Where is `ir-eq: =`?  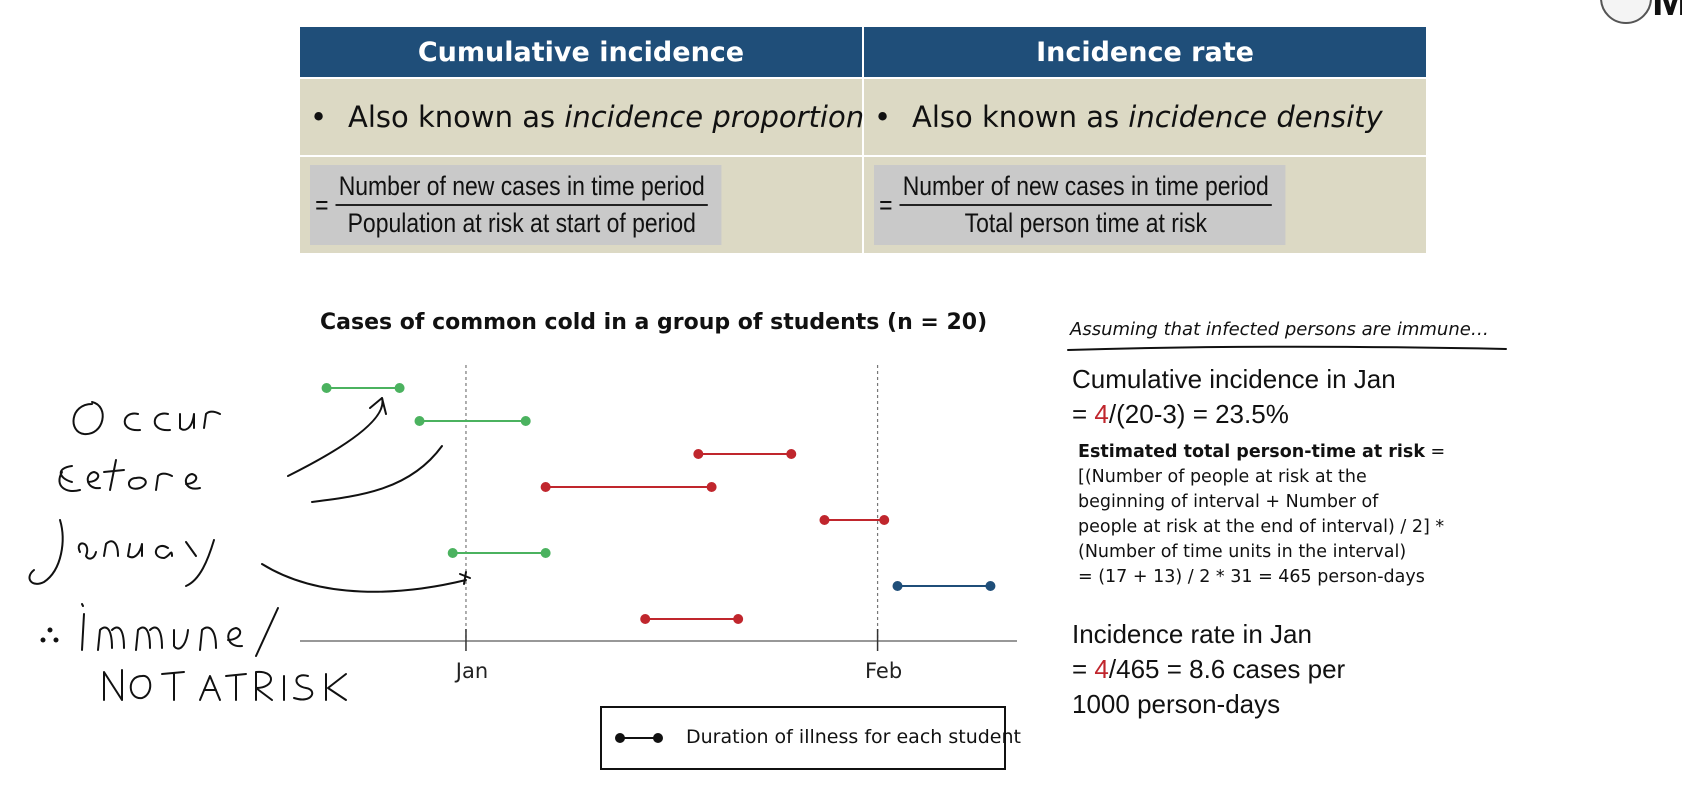
ir-eq: = is located at coordinates (1083, 669).